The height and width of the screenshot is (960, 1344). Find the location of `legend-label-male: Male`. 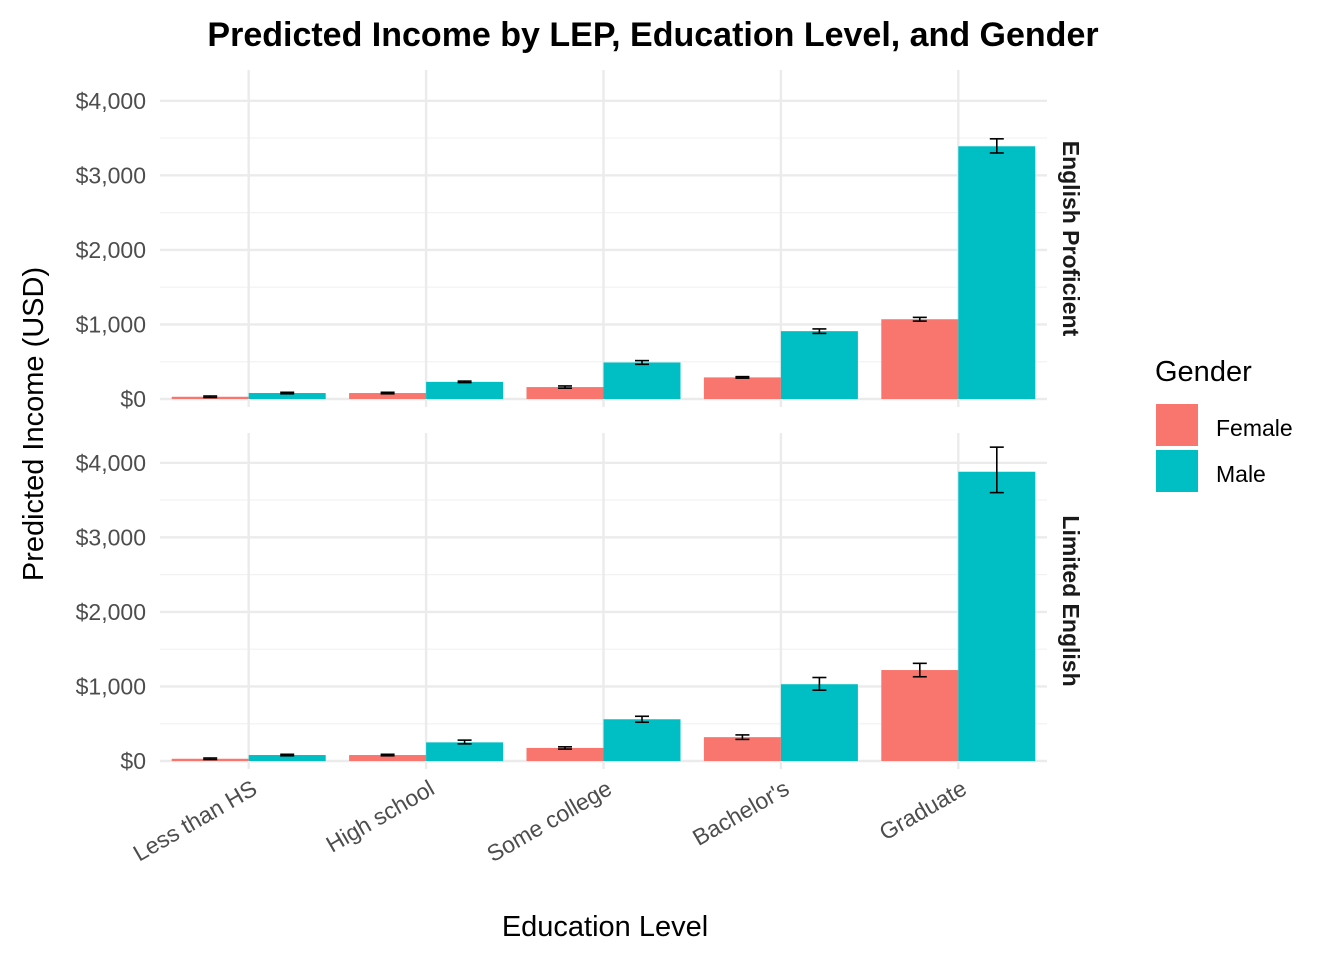

legend-label-male: Male is located at coordinates (1241, 474).